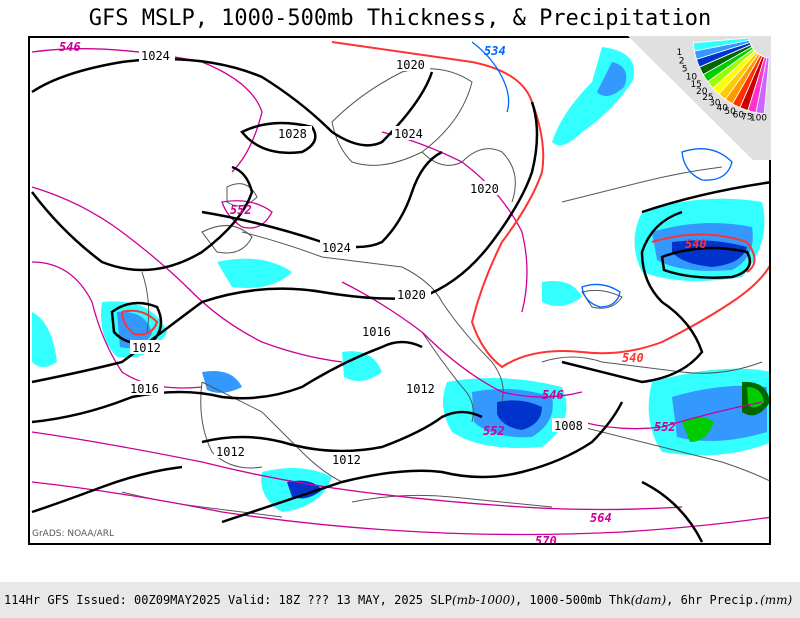  What do you see at coordinates (695, 85) in the screenshot?
I see `legend-label: 15` at bounding box center [695, 85].